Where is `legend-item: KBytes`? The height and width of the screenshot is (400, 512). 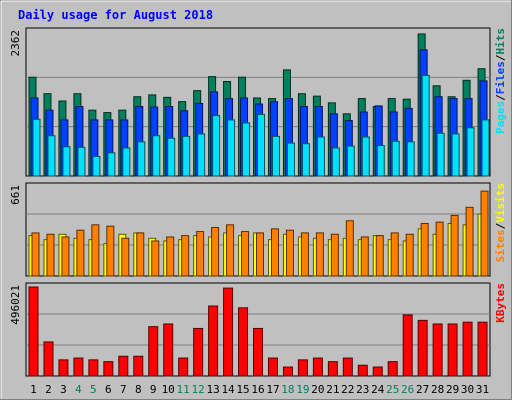
legend-item: KBytes is located at coordinates (500, 303).